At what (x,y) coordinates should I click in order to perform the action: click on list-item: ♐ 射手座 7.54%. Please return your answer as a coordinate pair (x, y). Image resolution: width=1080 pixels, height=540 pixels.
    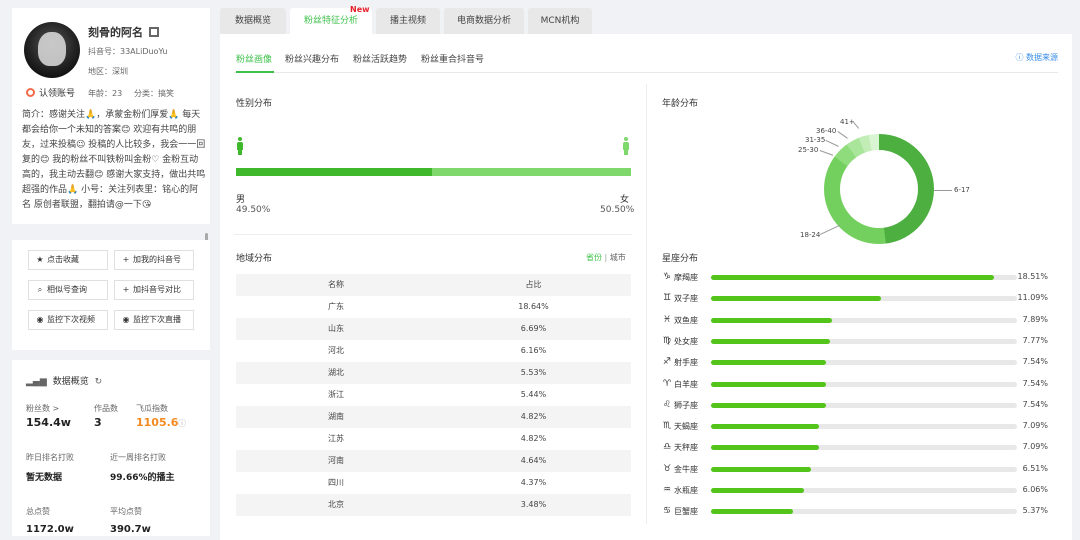
    Looking at the image, I should click on (867, 363).